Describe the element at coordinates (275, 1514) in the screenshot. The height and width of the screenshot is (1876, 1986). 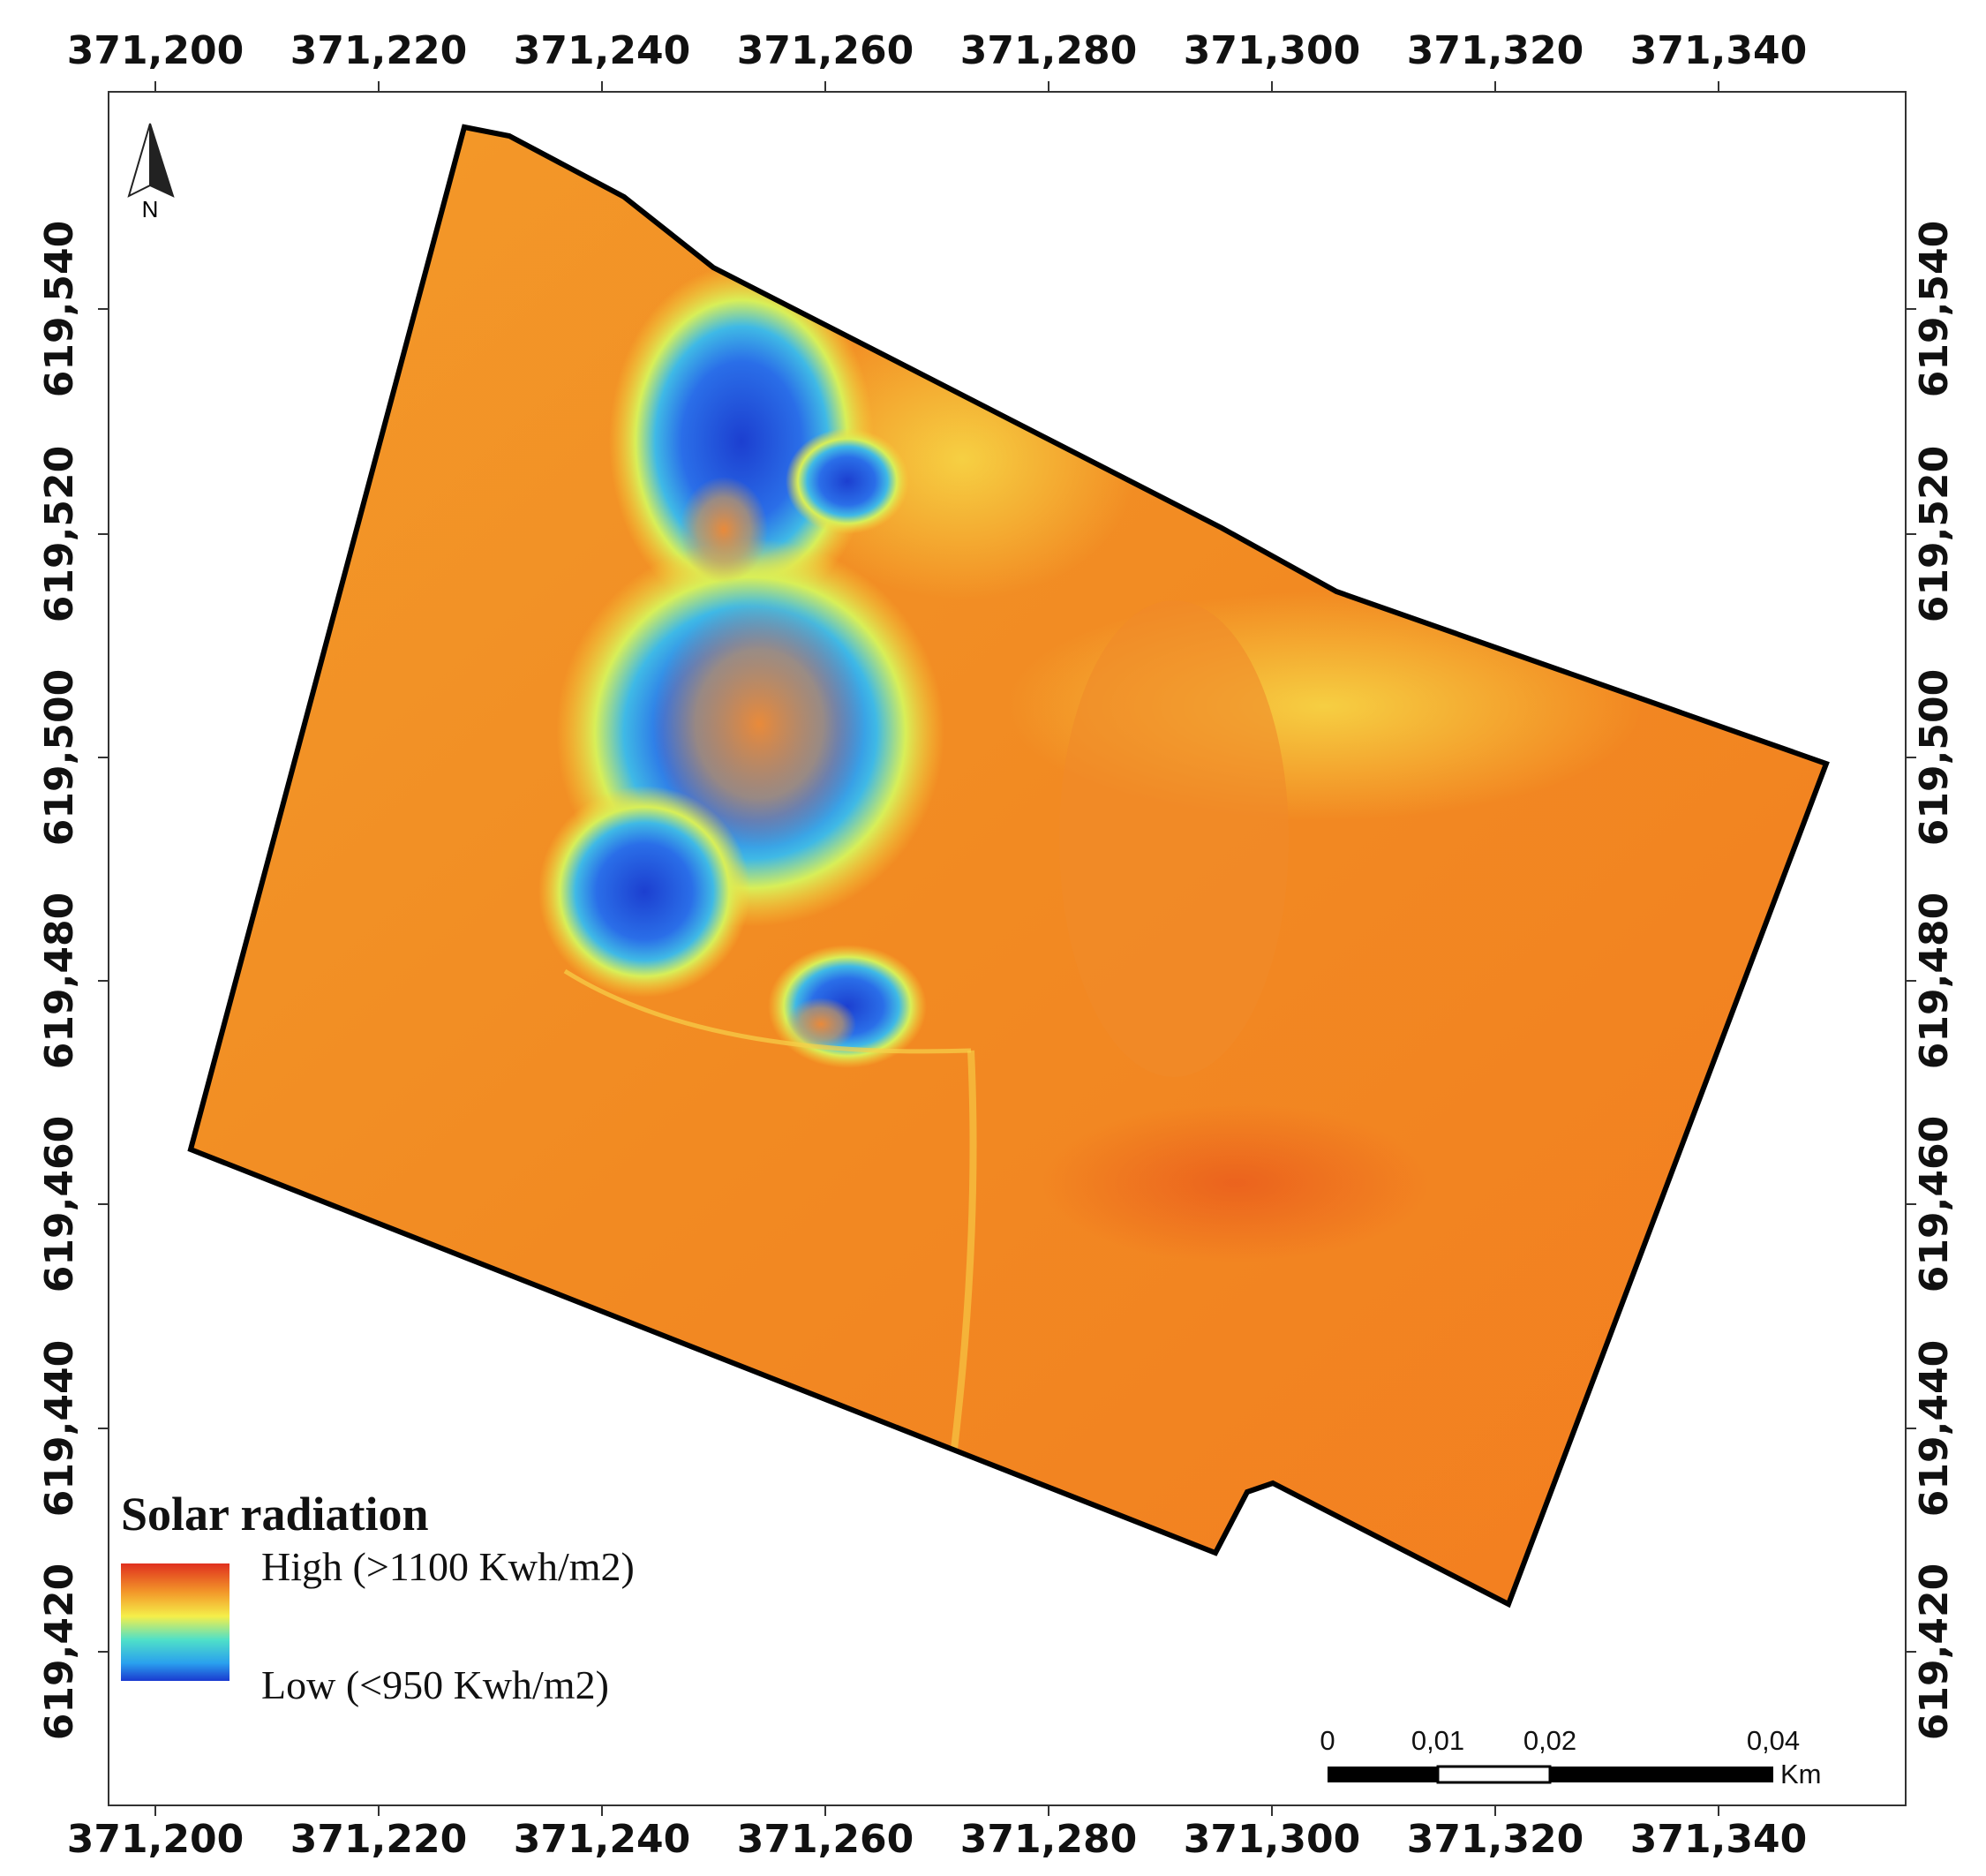
I see `legend-title: Solar radiation` at that location.